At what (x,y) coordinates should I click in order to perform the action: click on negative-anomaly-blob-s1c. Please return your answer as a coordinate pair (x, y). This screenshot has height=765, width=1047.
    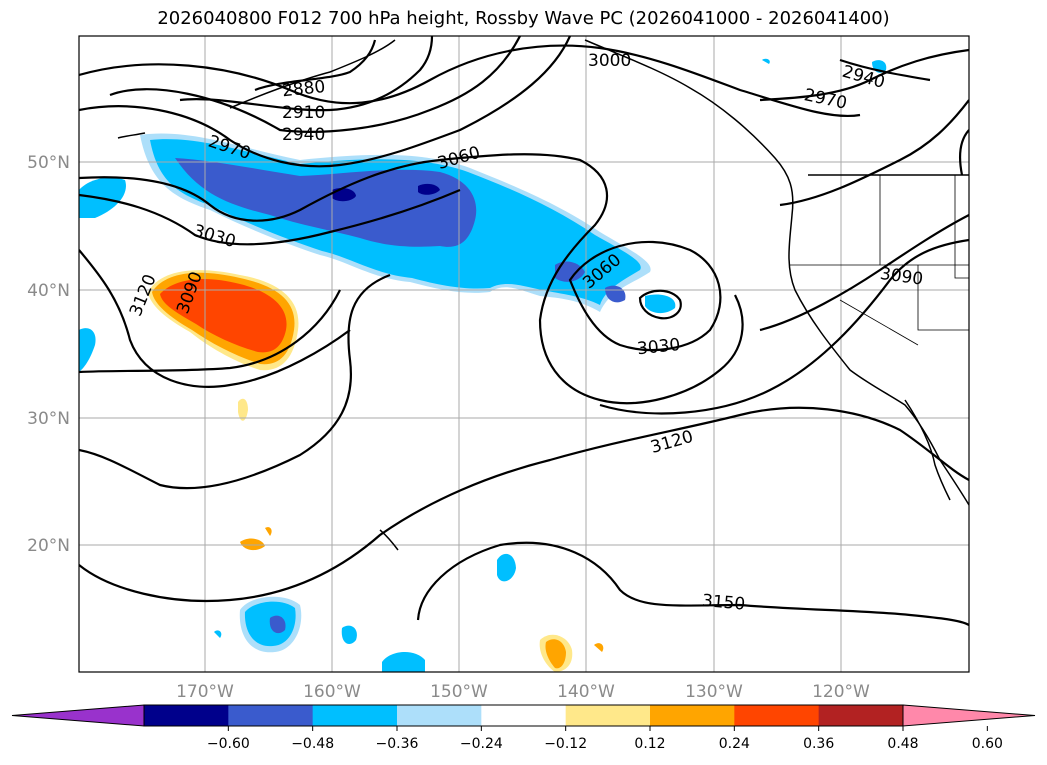
    Looking at the image, I should click on (277, 624).